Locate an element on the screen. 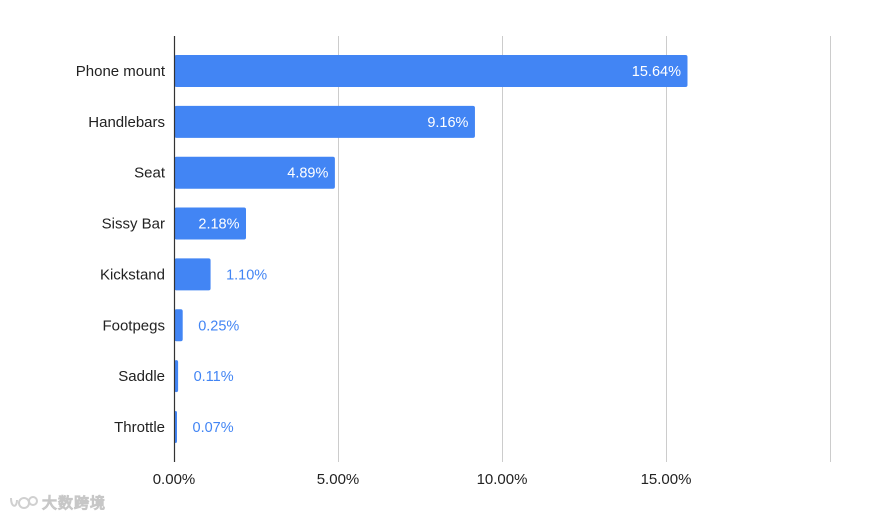 The width and height of the screenshot is (879, 522). category-label: Footpegs is located at coordinates (133, 325).